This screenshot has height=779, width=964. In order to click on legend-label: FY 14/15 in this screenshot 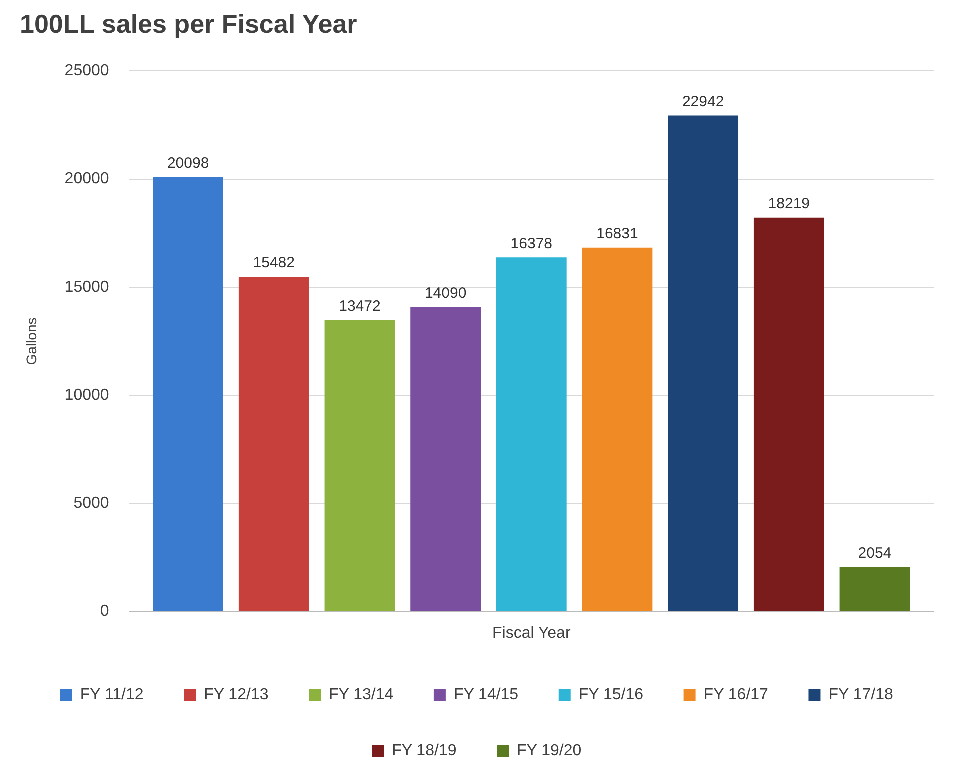, I will do `click(486, 695)`.